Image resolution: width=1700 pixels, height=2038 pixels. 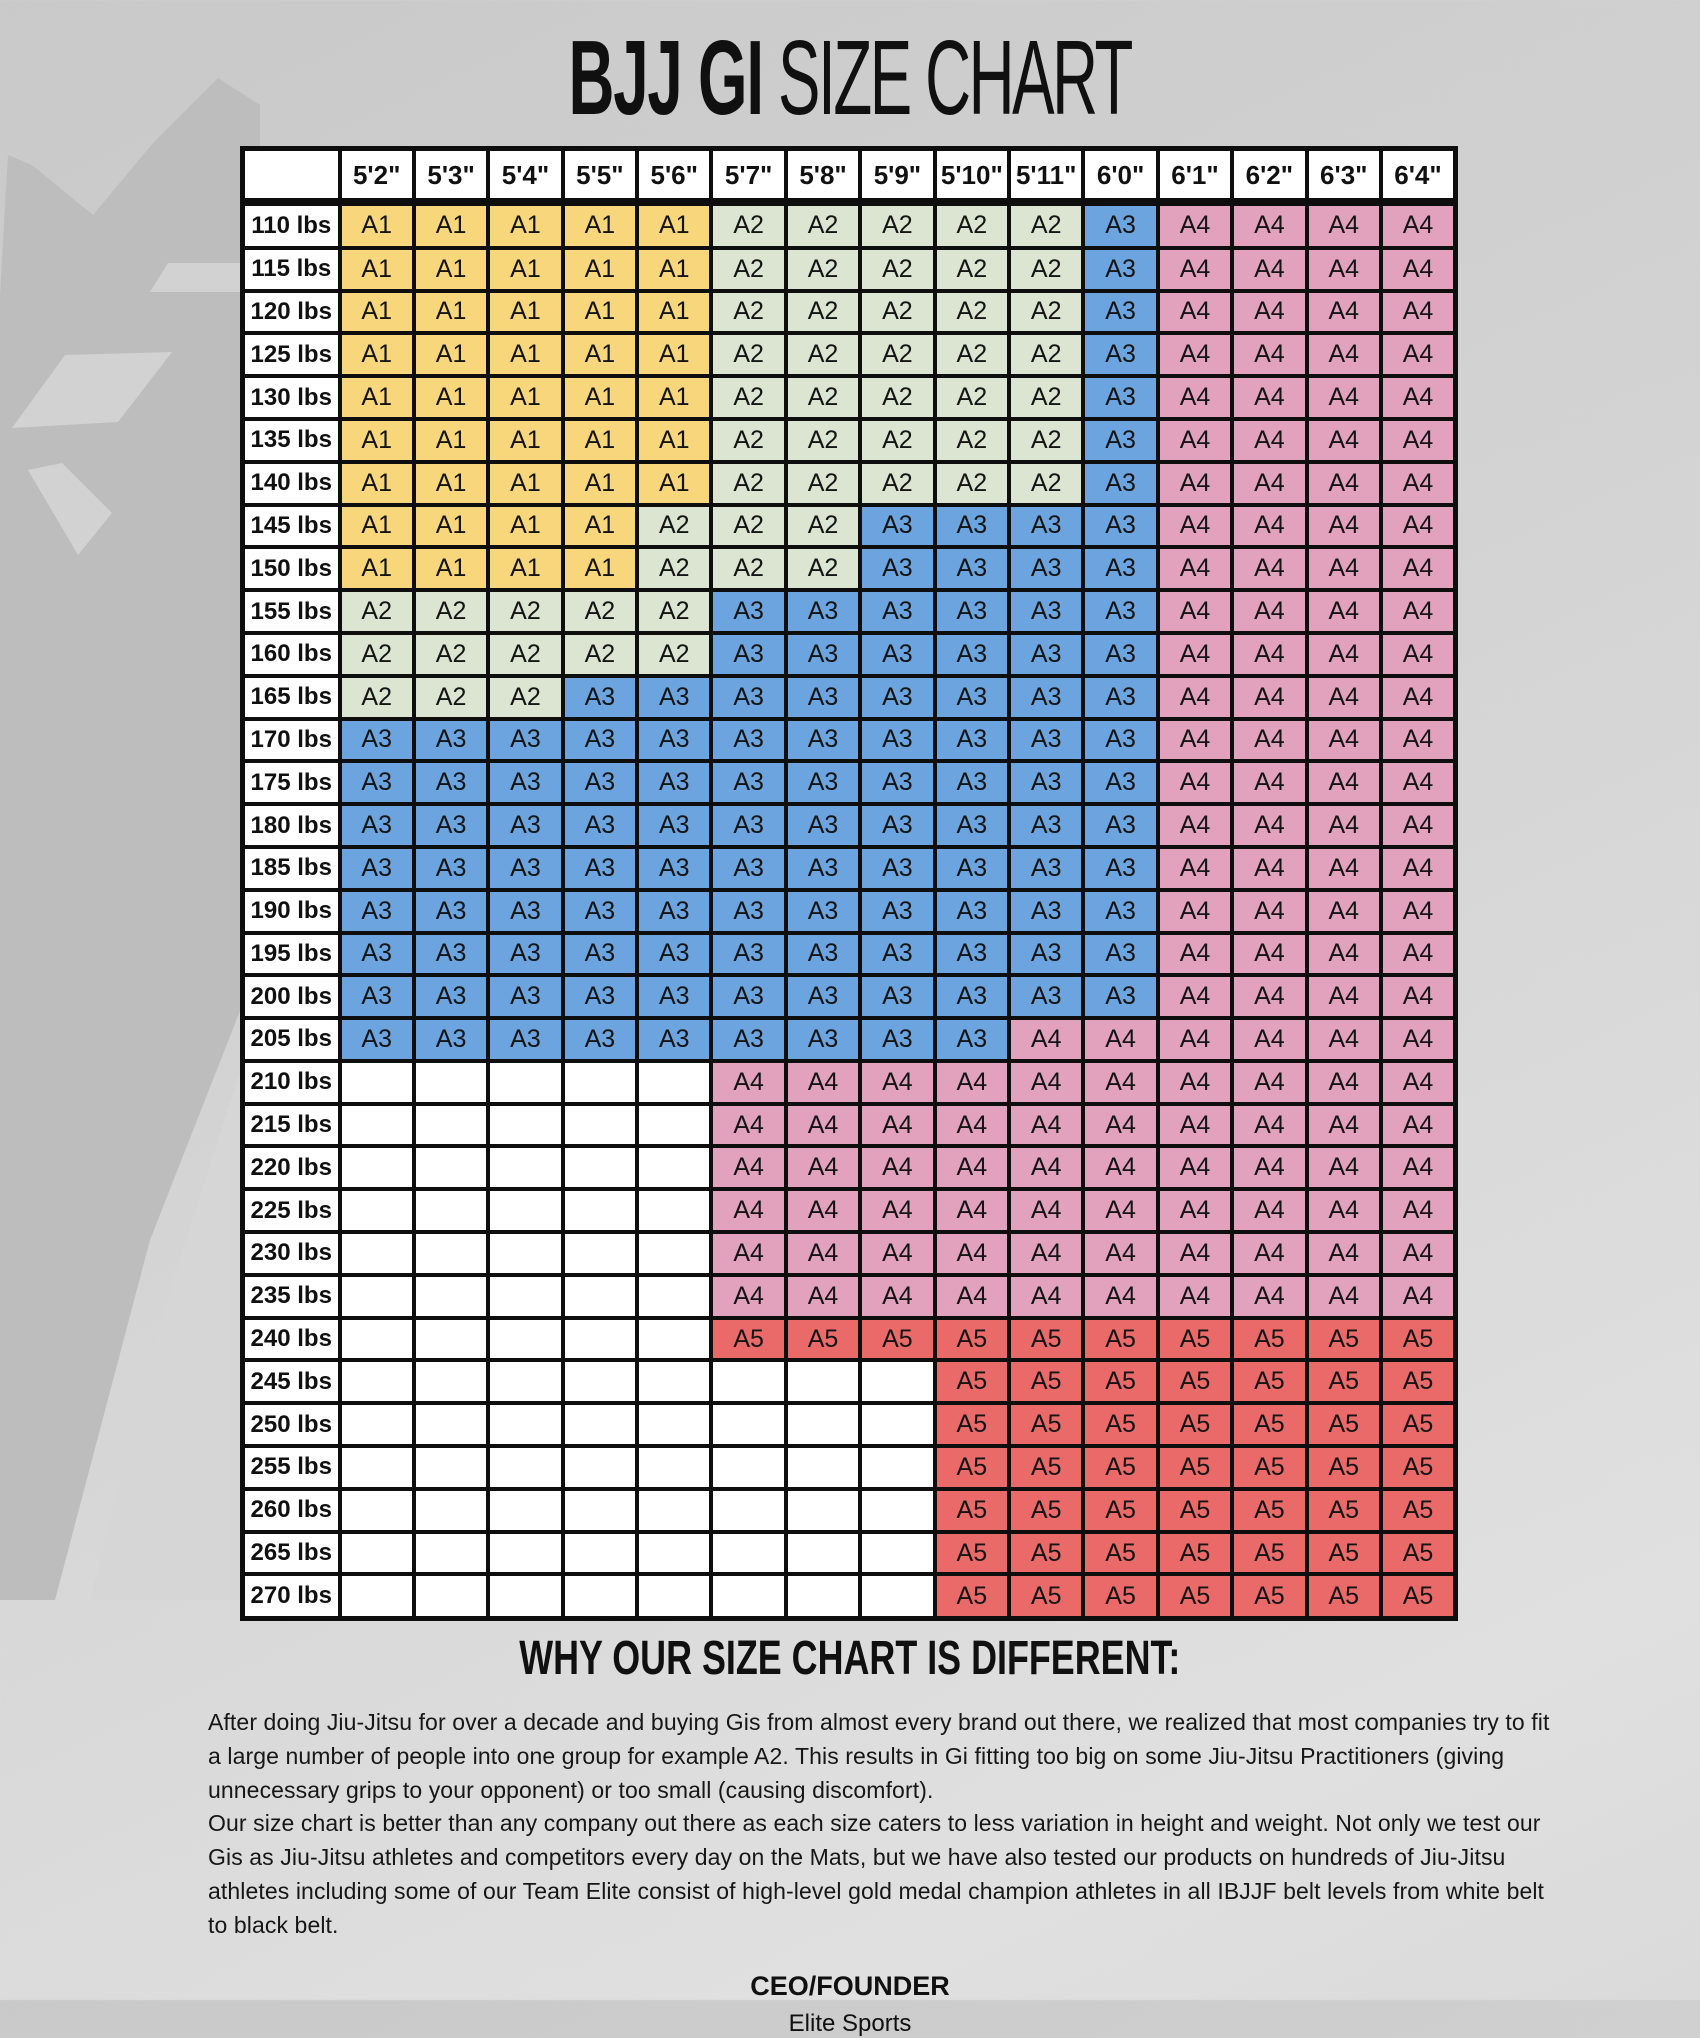 I want to click on brand-watermark-logo, so click(x=130, y=839).